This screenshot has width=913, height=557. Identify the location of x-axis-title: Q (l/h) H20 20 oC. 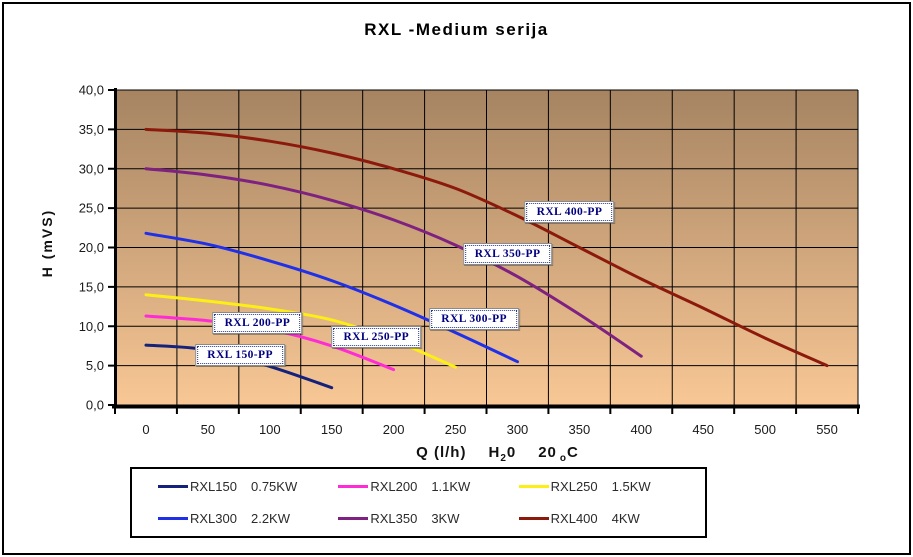
(497, 454).